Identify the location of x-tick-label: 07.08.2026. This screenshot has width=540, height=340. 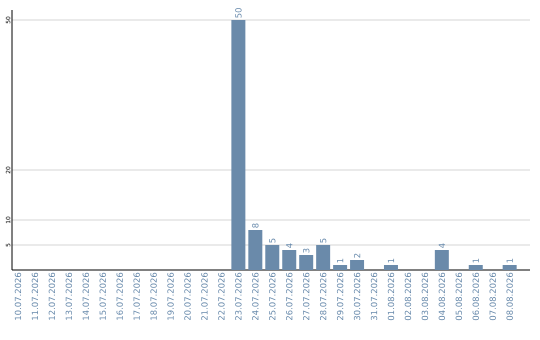
(493, 296).